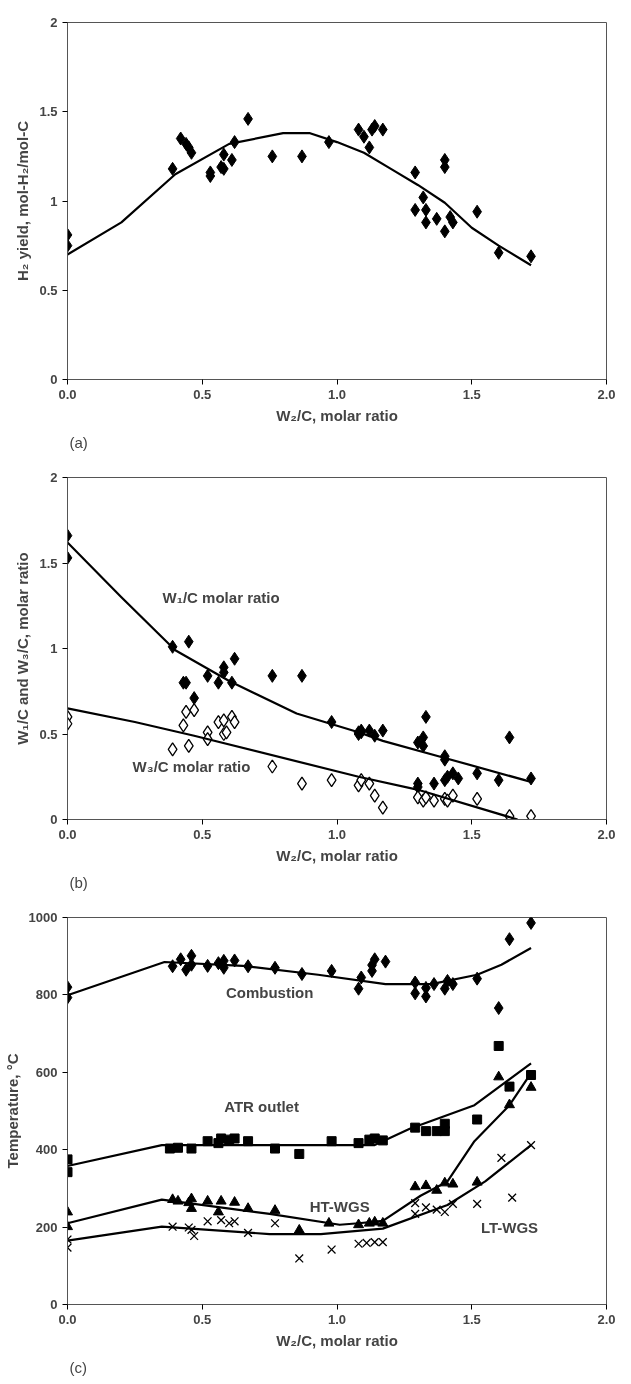 The width and height of the screenshot is (631, 1384). What do you see at coordinates (46, 1150) in the screenshot?
I see `y-tick-label: 400` at bounding box center [46, 1150].